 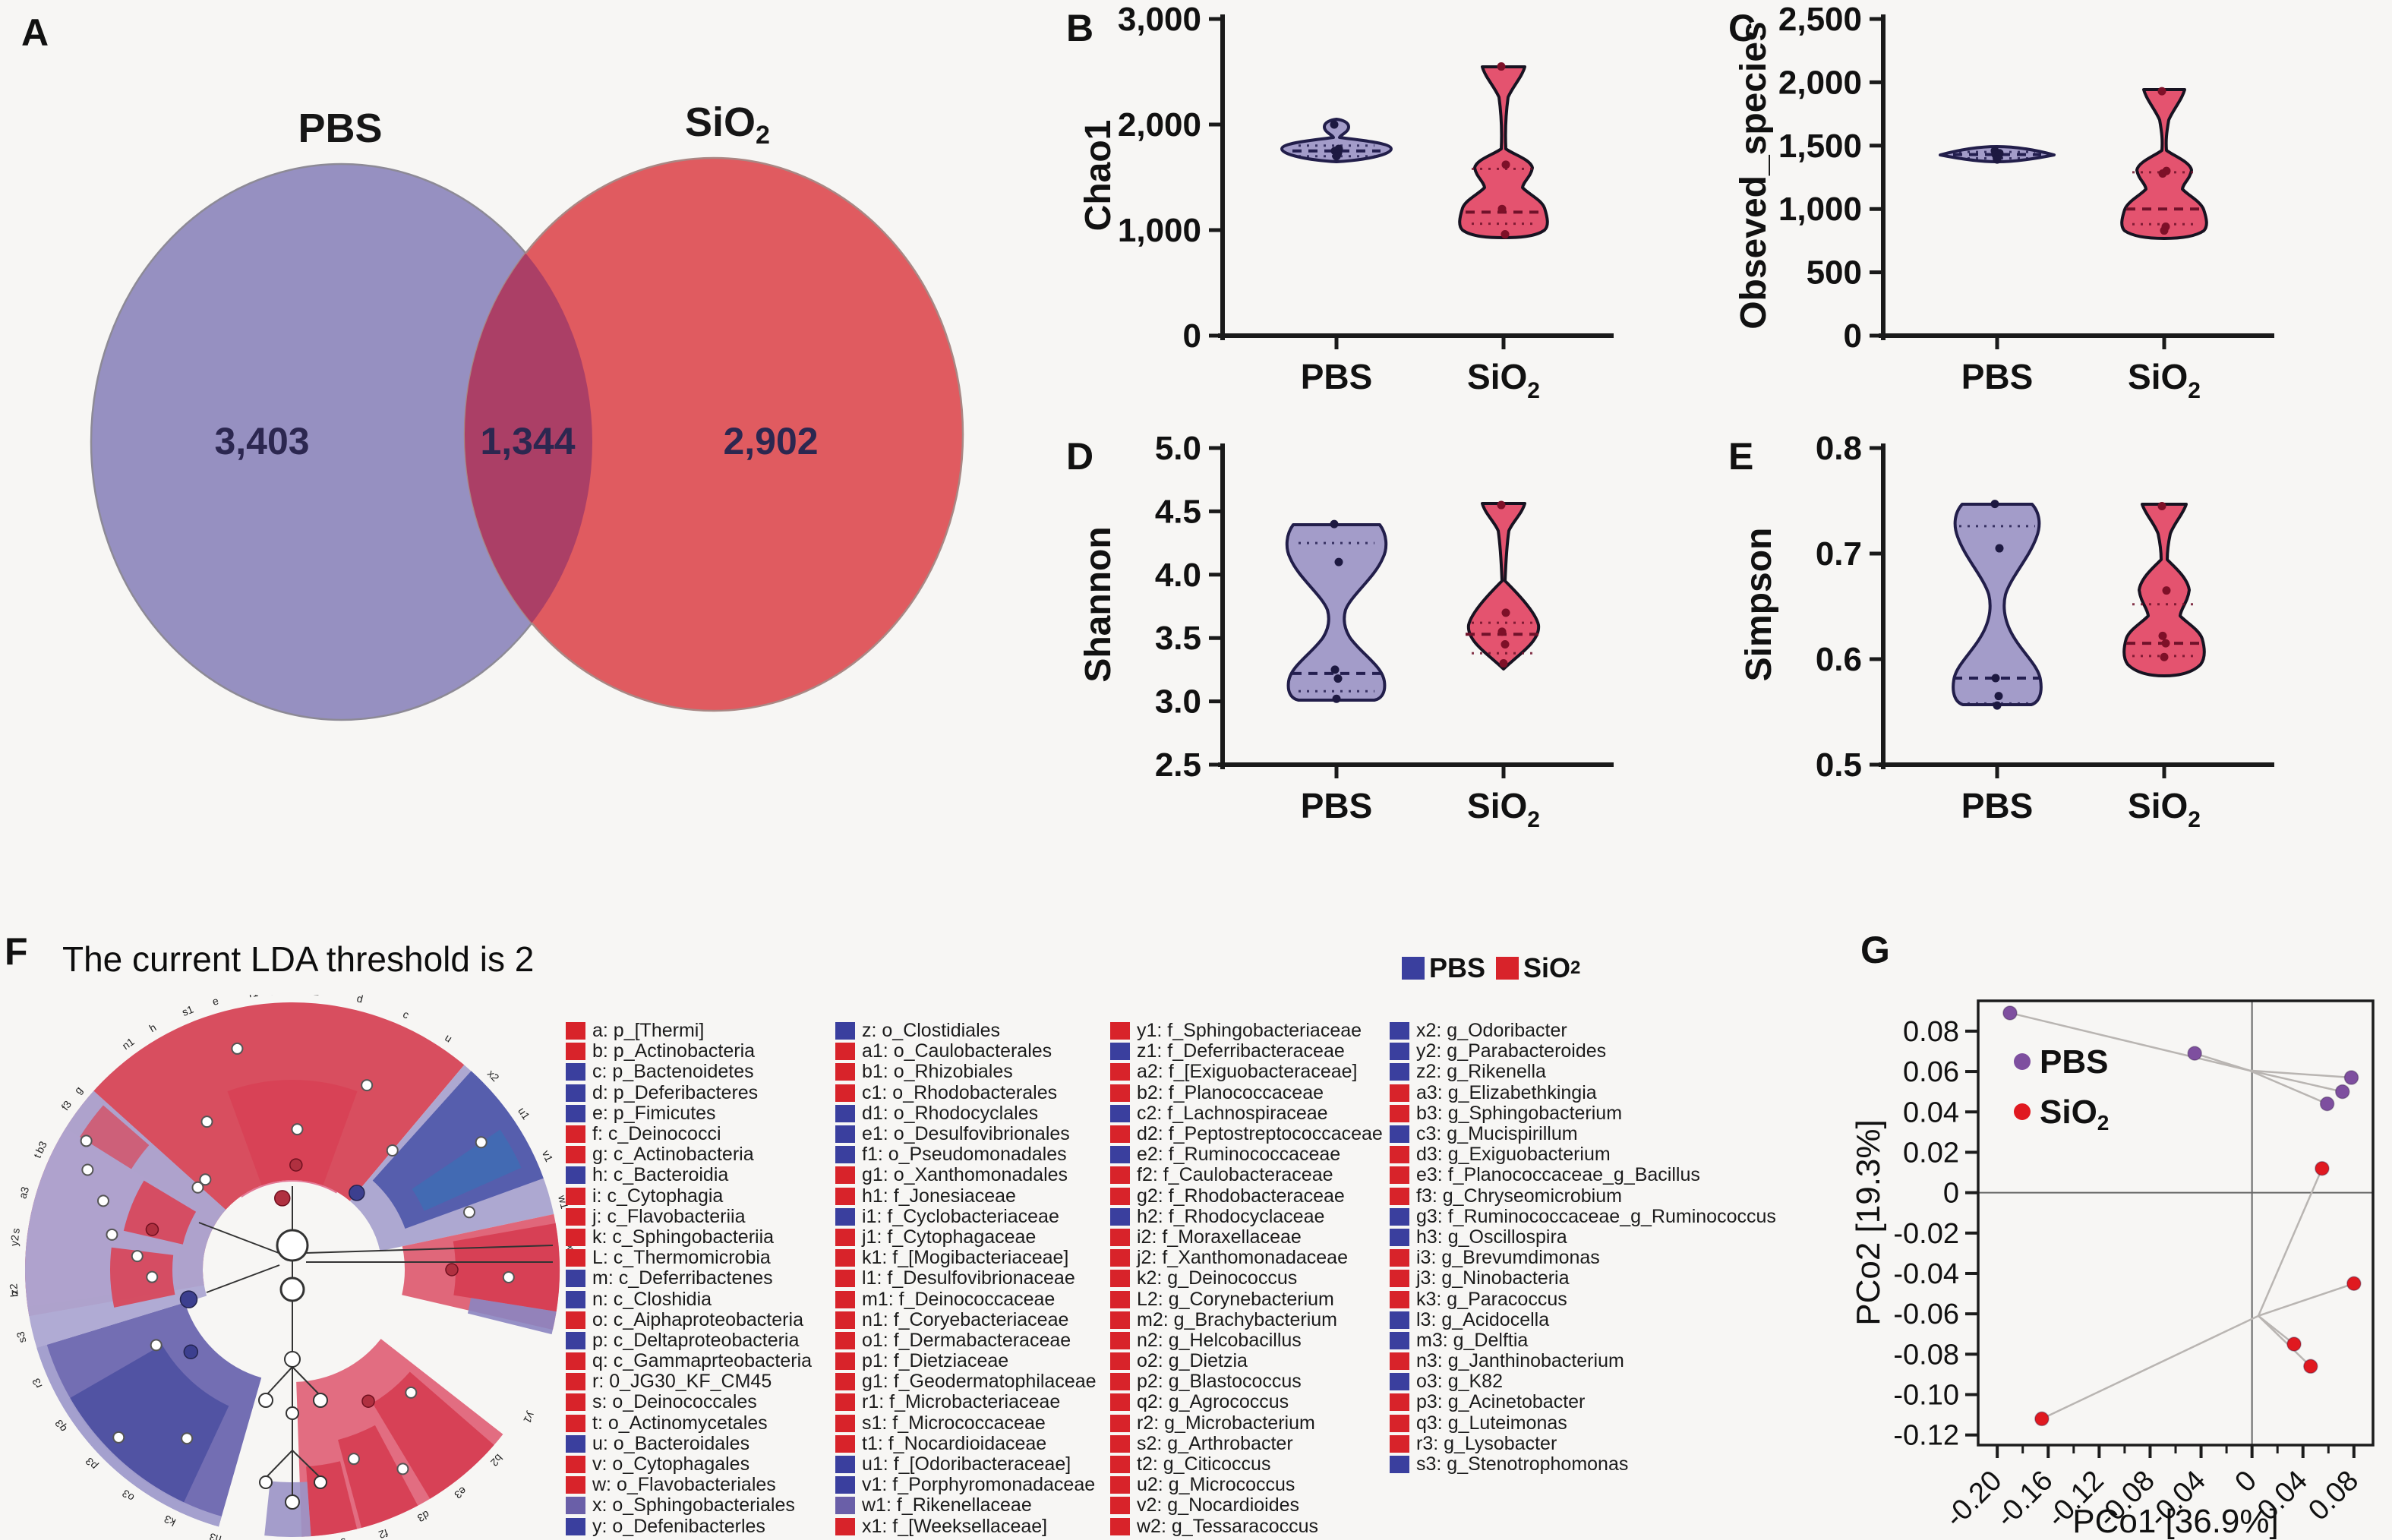 What do you see at coordinates (2010, 1013) in the screenshot?
I see `pbs-data-point` at bounding box center [2010, 1013].